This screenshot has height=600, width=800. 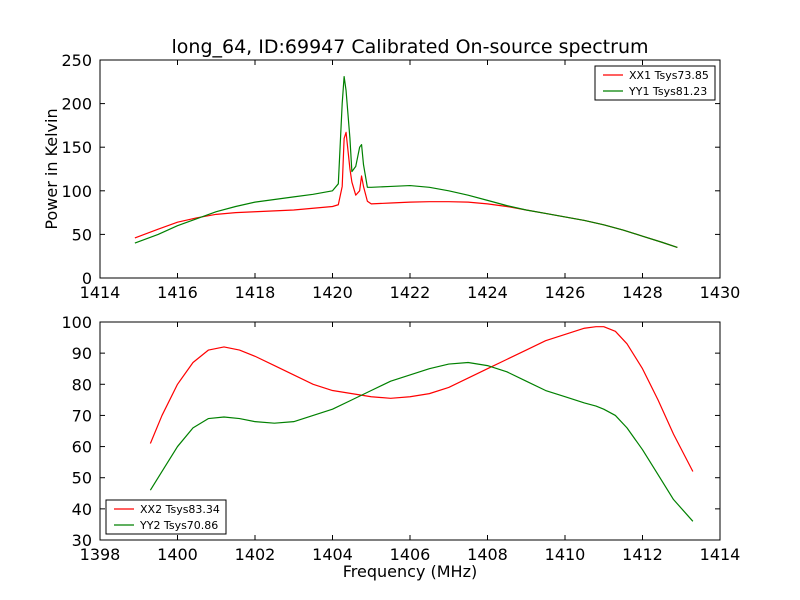 I want to click on x-tick-label: 1398, so click(x=100, y=554).